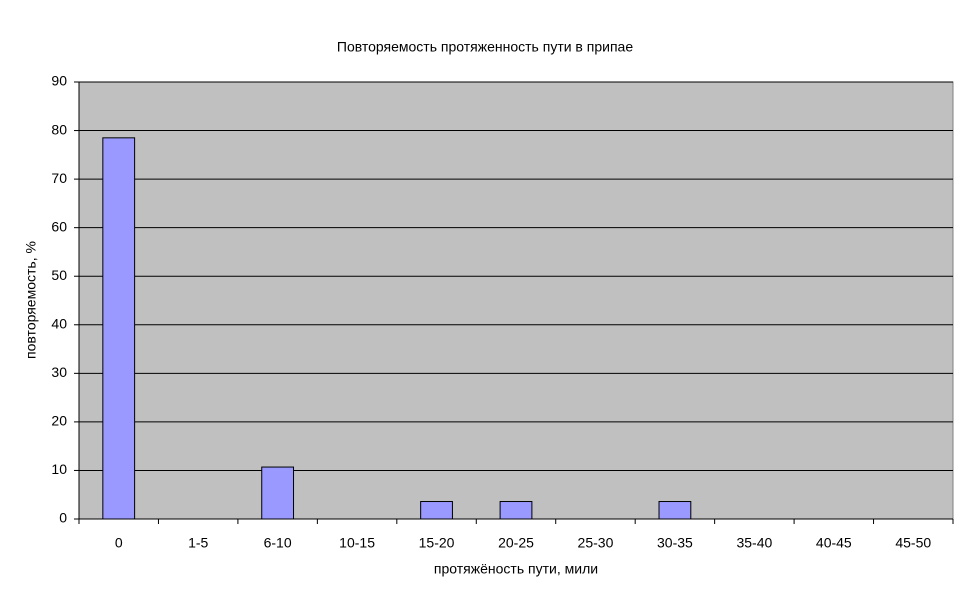 Image resolution: width=969 pixels, height=603 pixels. Describe the element at coordinates (59, 469) in the screenshot. I see `y-tick-label: 10` at that location.